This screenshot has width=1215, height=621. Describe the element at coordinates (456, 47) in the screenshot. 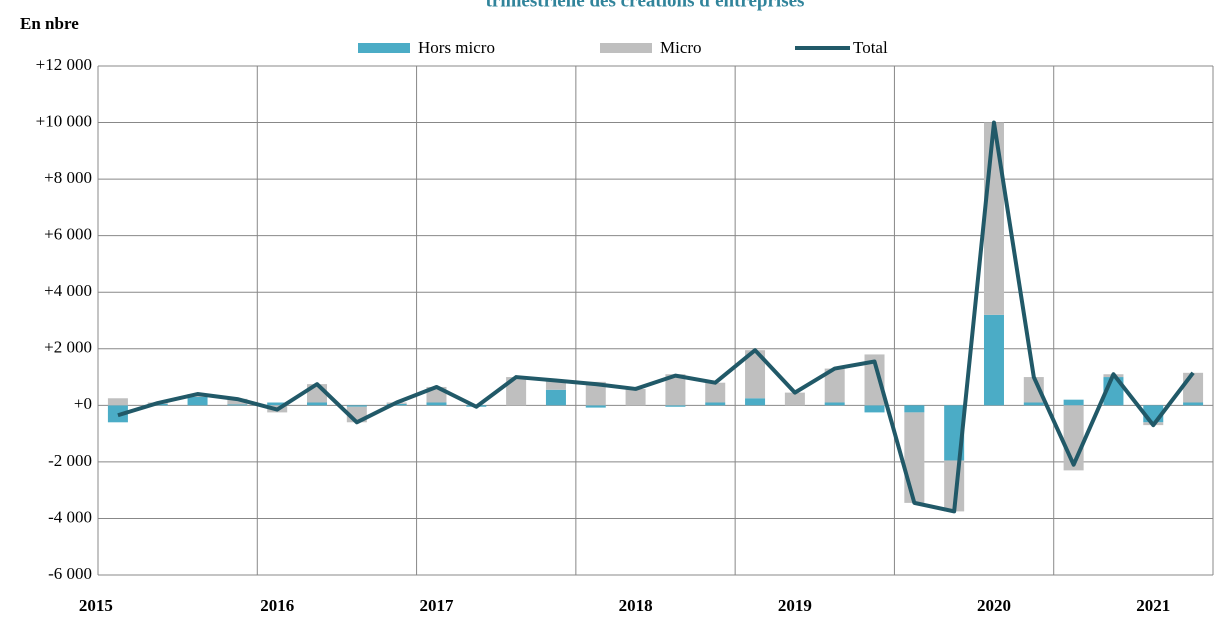

I see `legend-label: Hors micro` at that location.